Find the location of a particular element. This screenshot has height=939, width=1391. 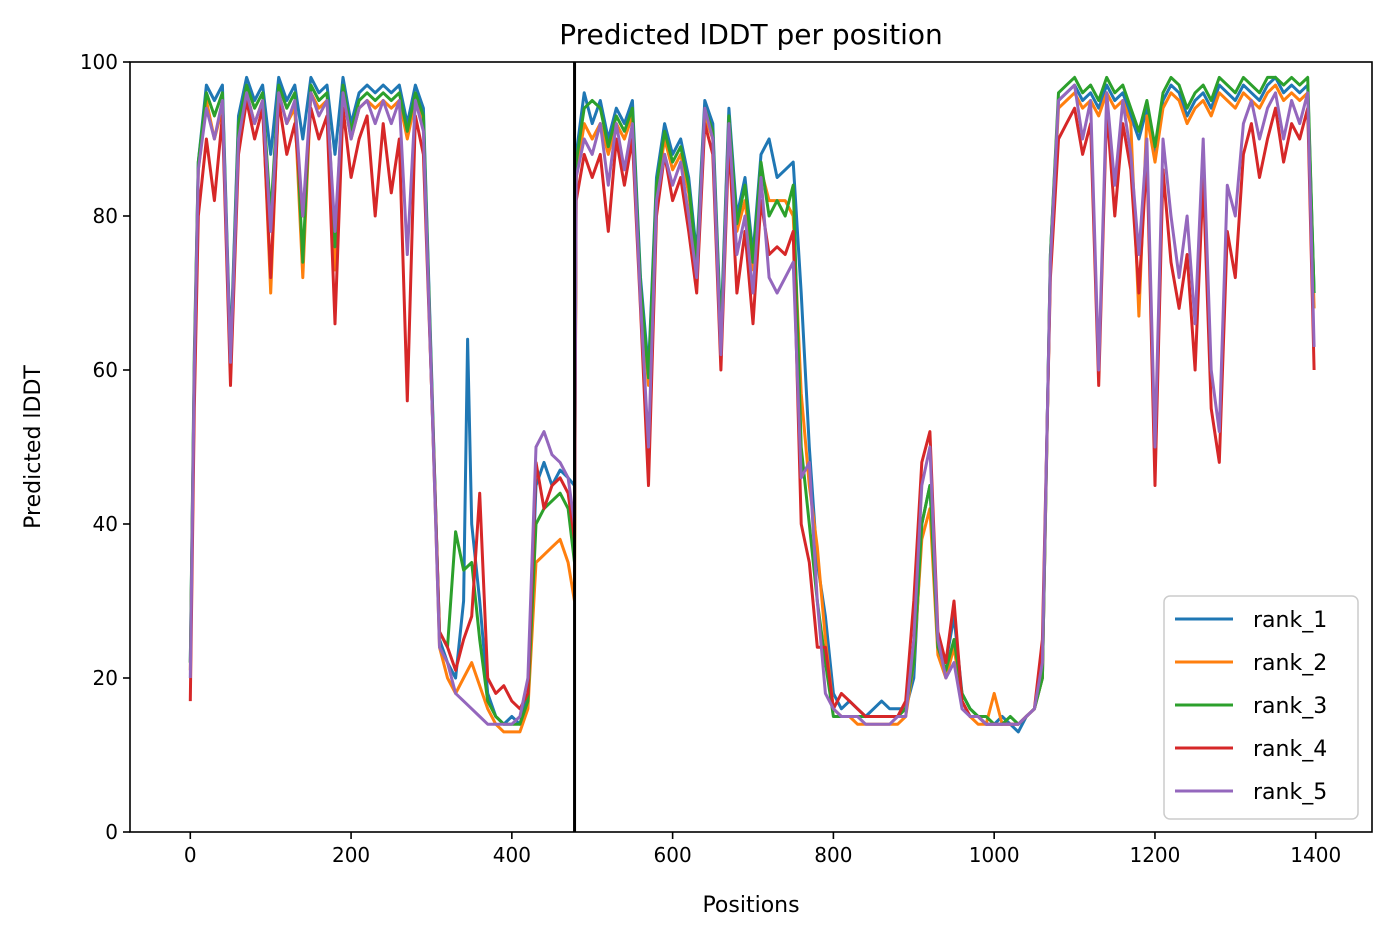

x-tick-label: 400 is located at coordinates (512, 855).